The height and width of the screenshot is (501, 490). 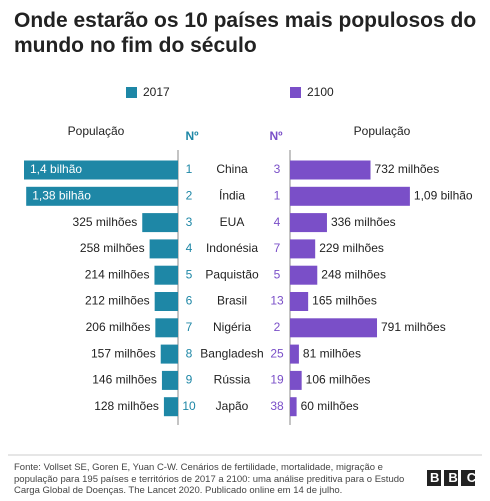 I want to click on category-label: Índia, so click(x=232, y=194).